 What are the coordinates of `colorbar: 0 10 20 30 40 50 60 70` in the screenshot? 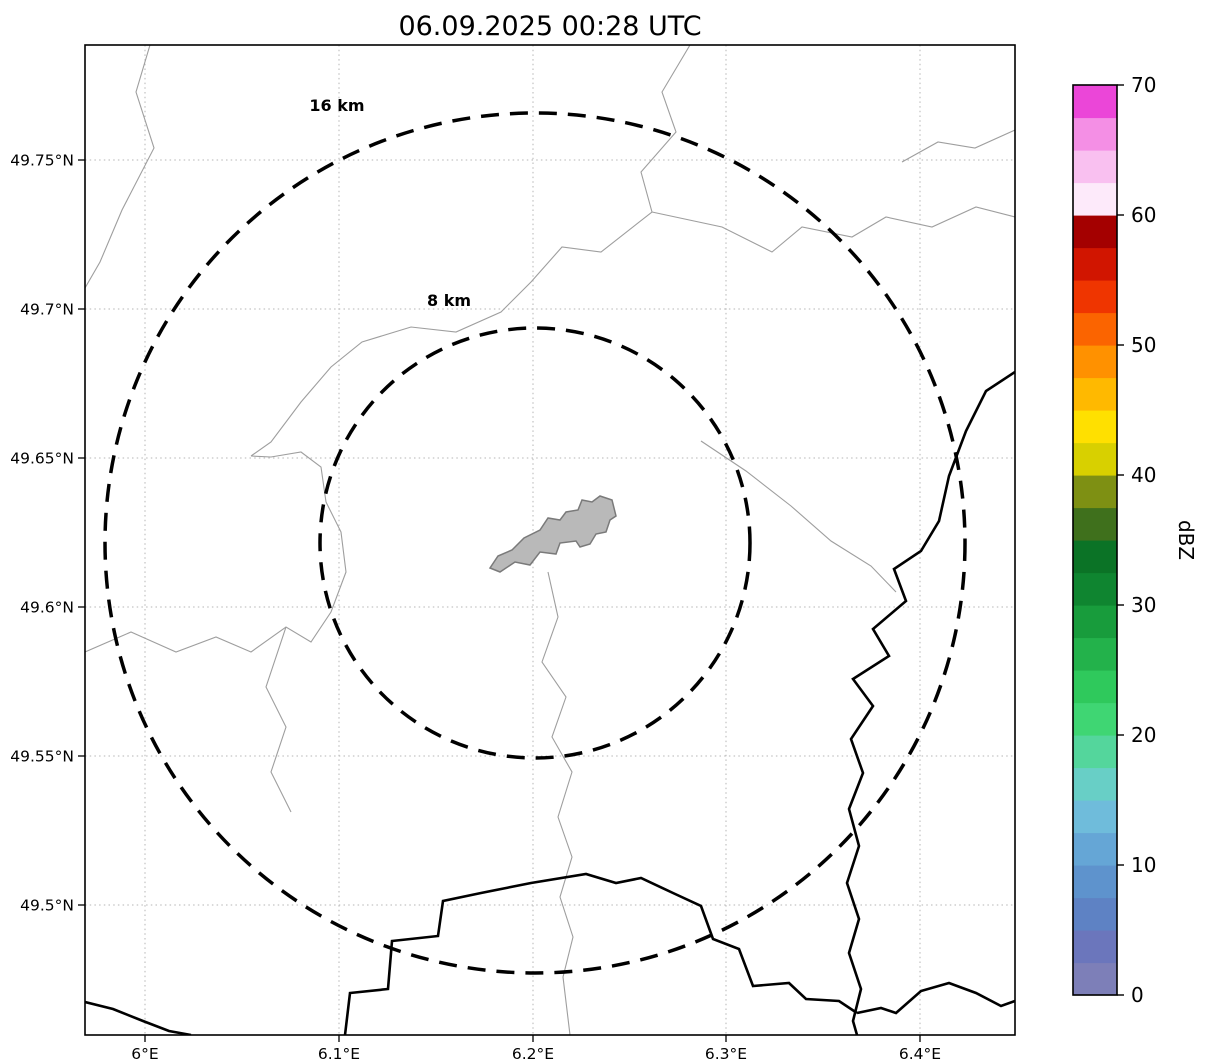 It's located at (1114, 540).